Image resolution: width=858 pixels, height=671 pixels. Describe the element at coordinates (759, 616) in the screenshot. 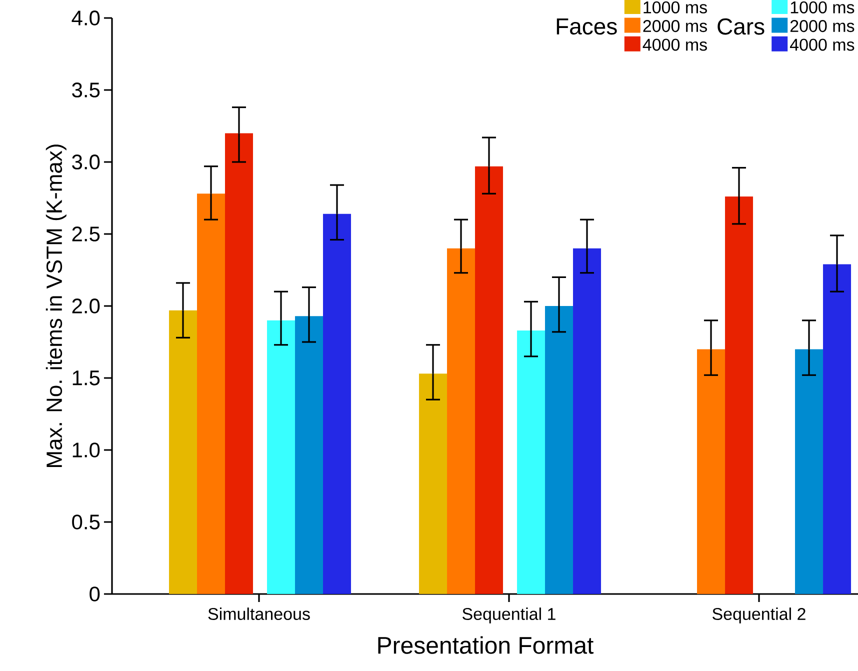

I see `x-tick-label: Sequential 2` at that location.